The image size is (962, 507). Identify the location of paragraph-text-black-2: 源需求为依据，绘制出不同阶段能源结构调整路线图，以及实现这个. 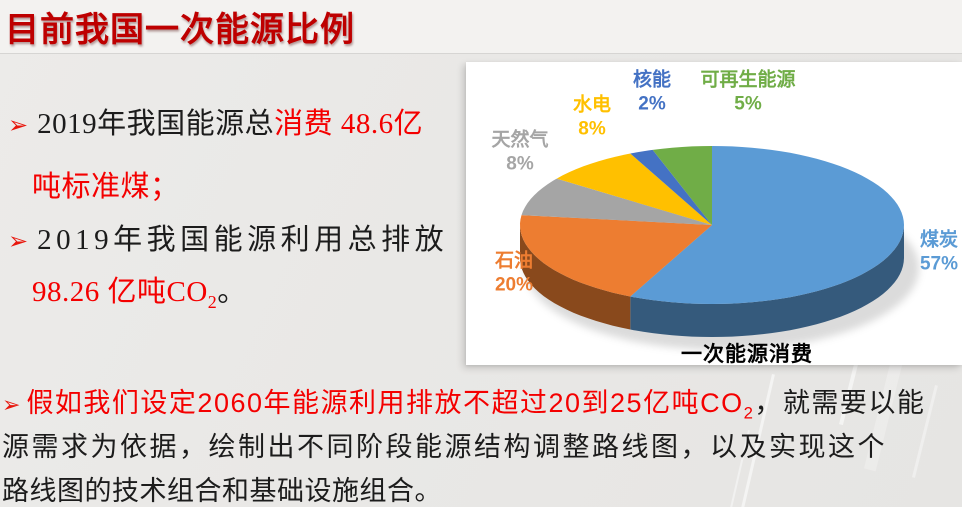
(444, 447).